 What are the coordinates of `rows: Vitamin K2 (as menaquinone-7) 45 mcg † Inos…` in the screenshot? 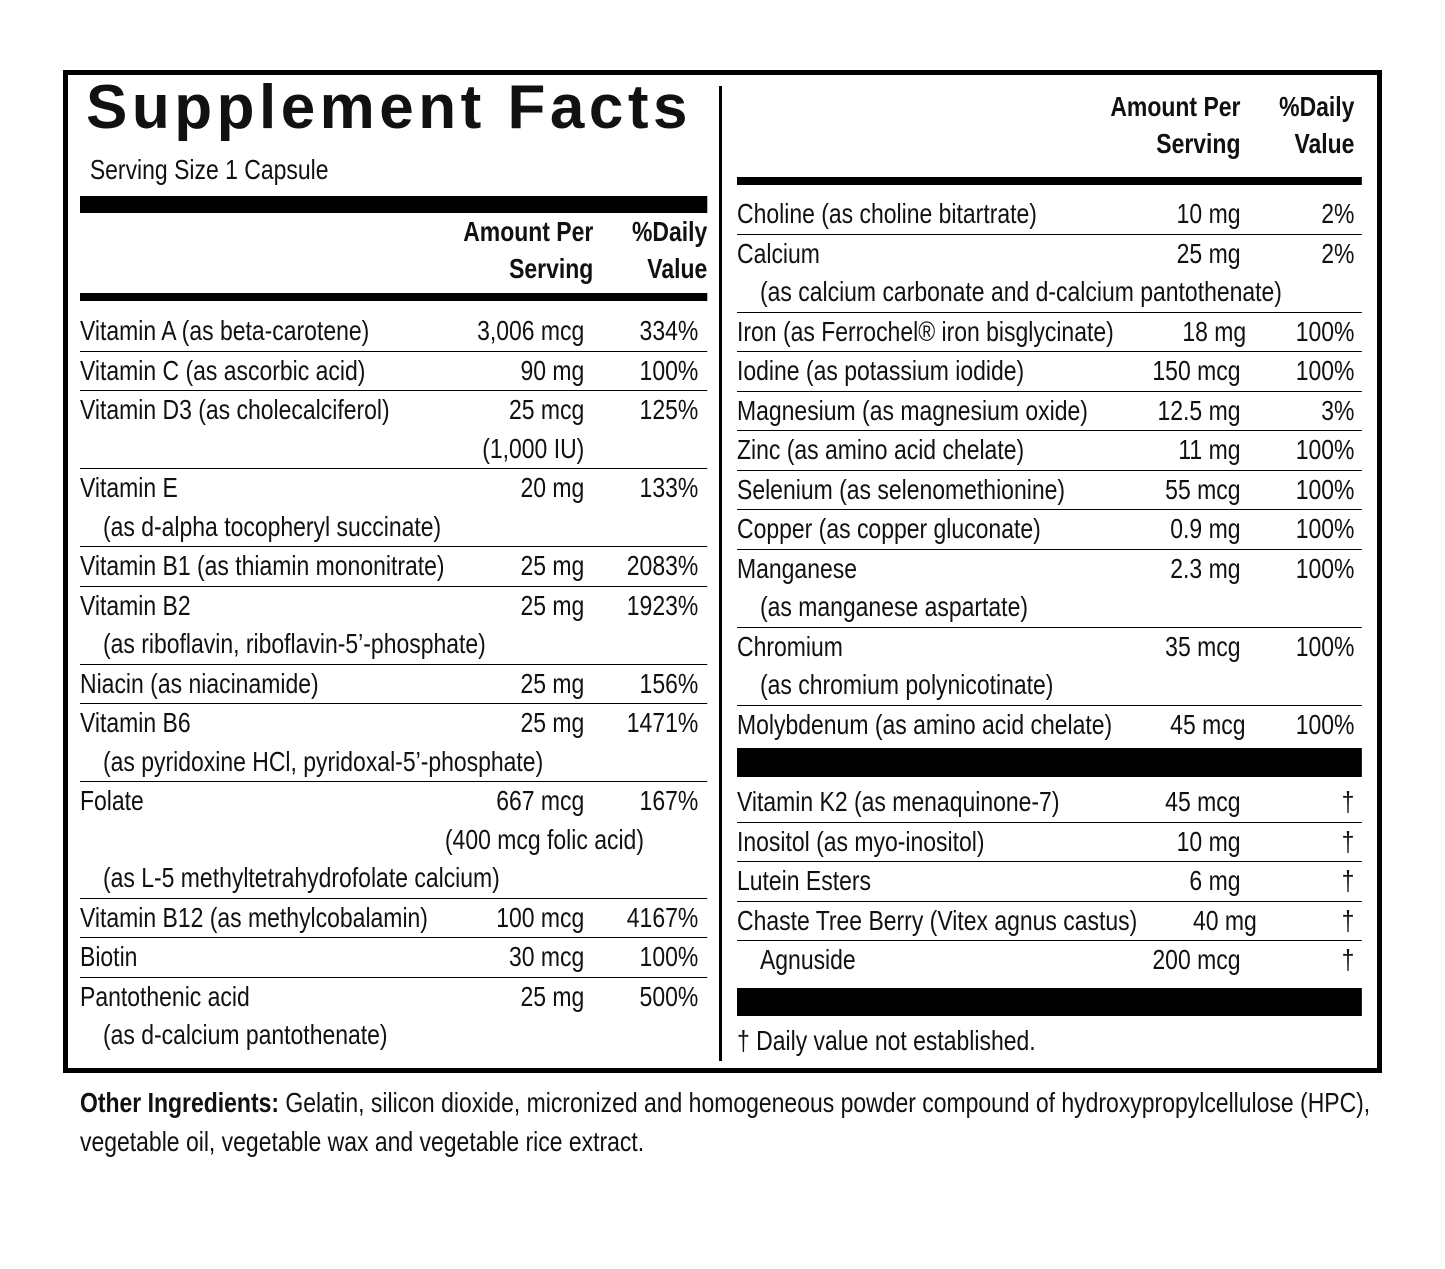 It's located at (1049, 881).